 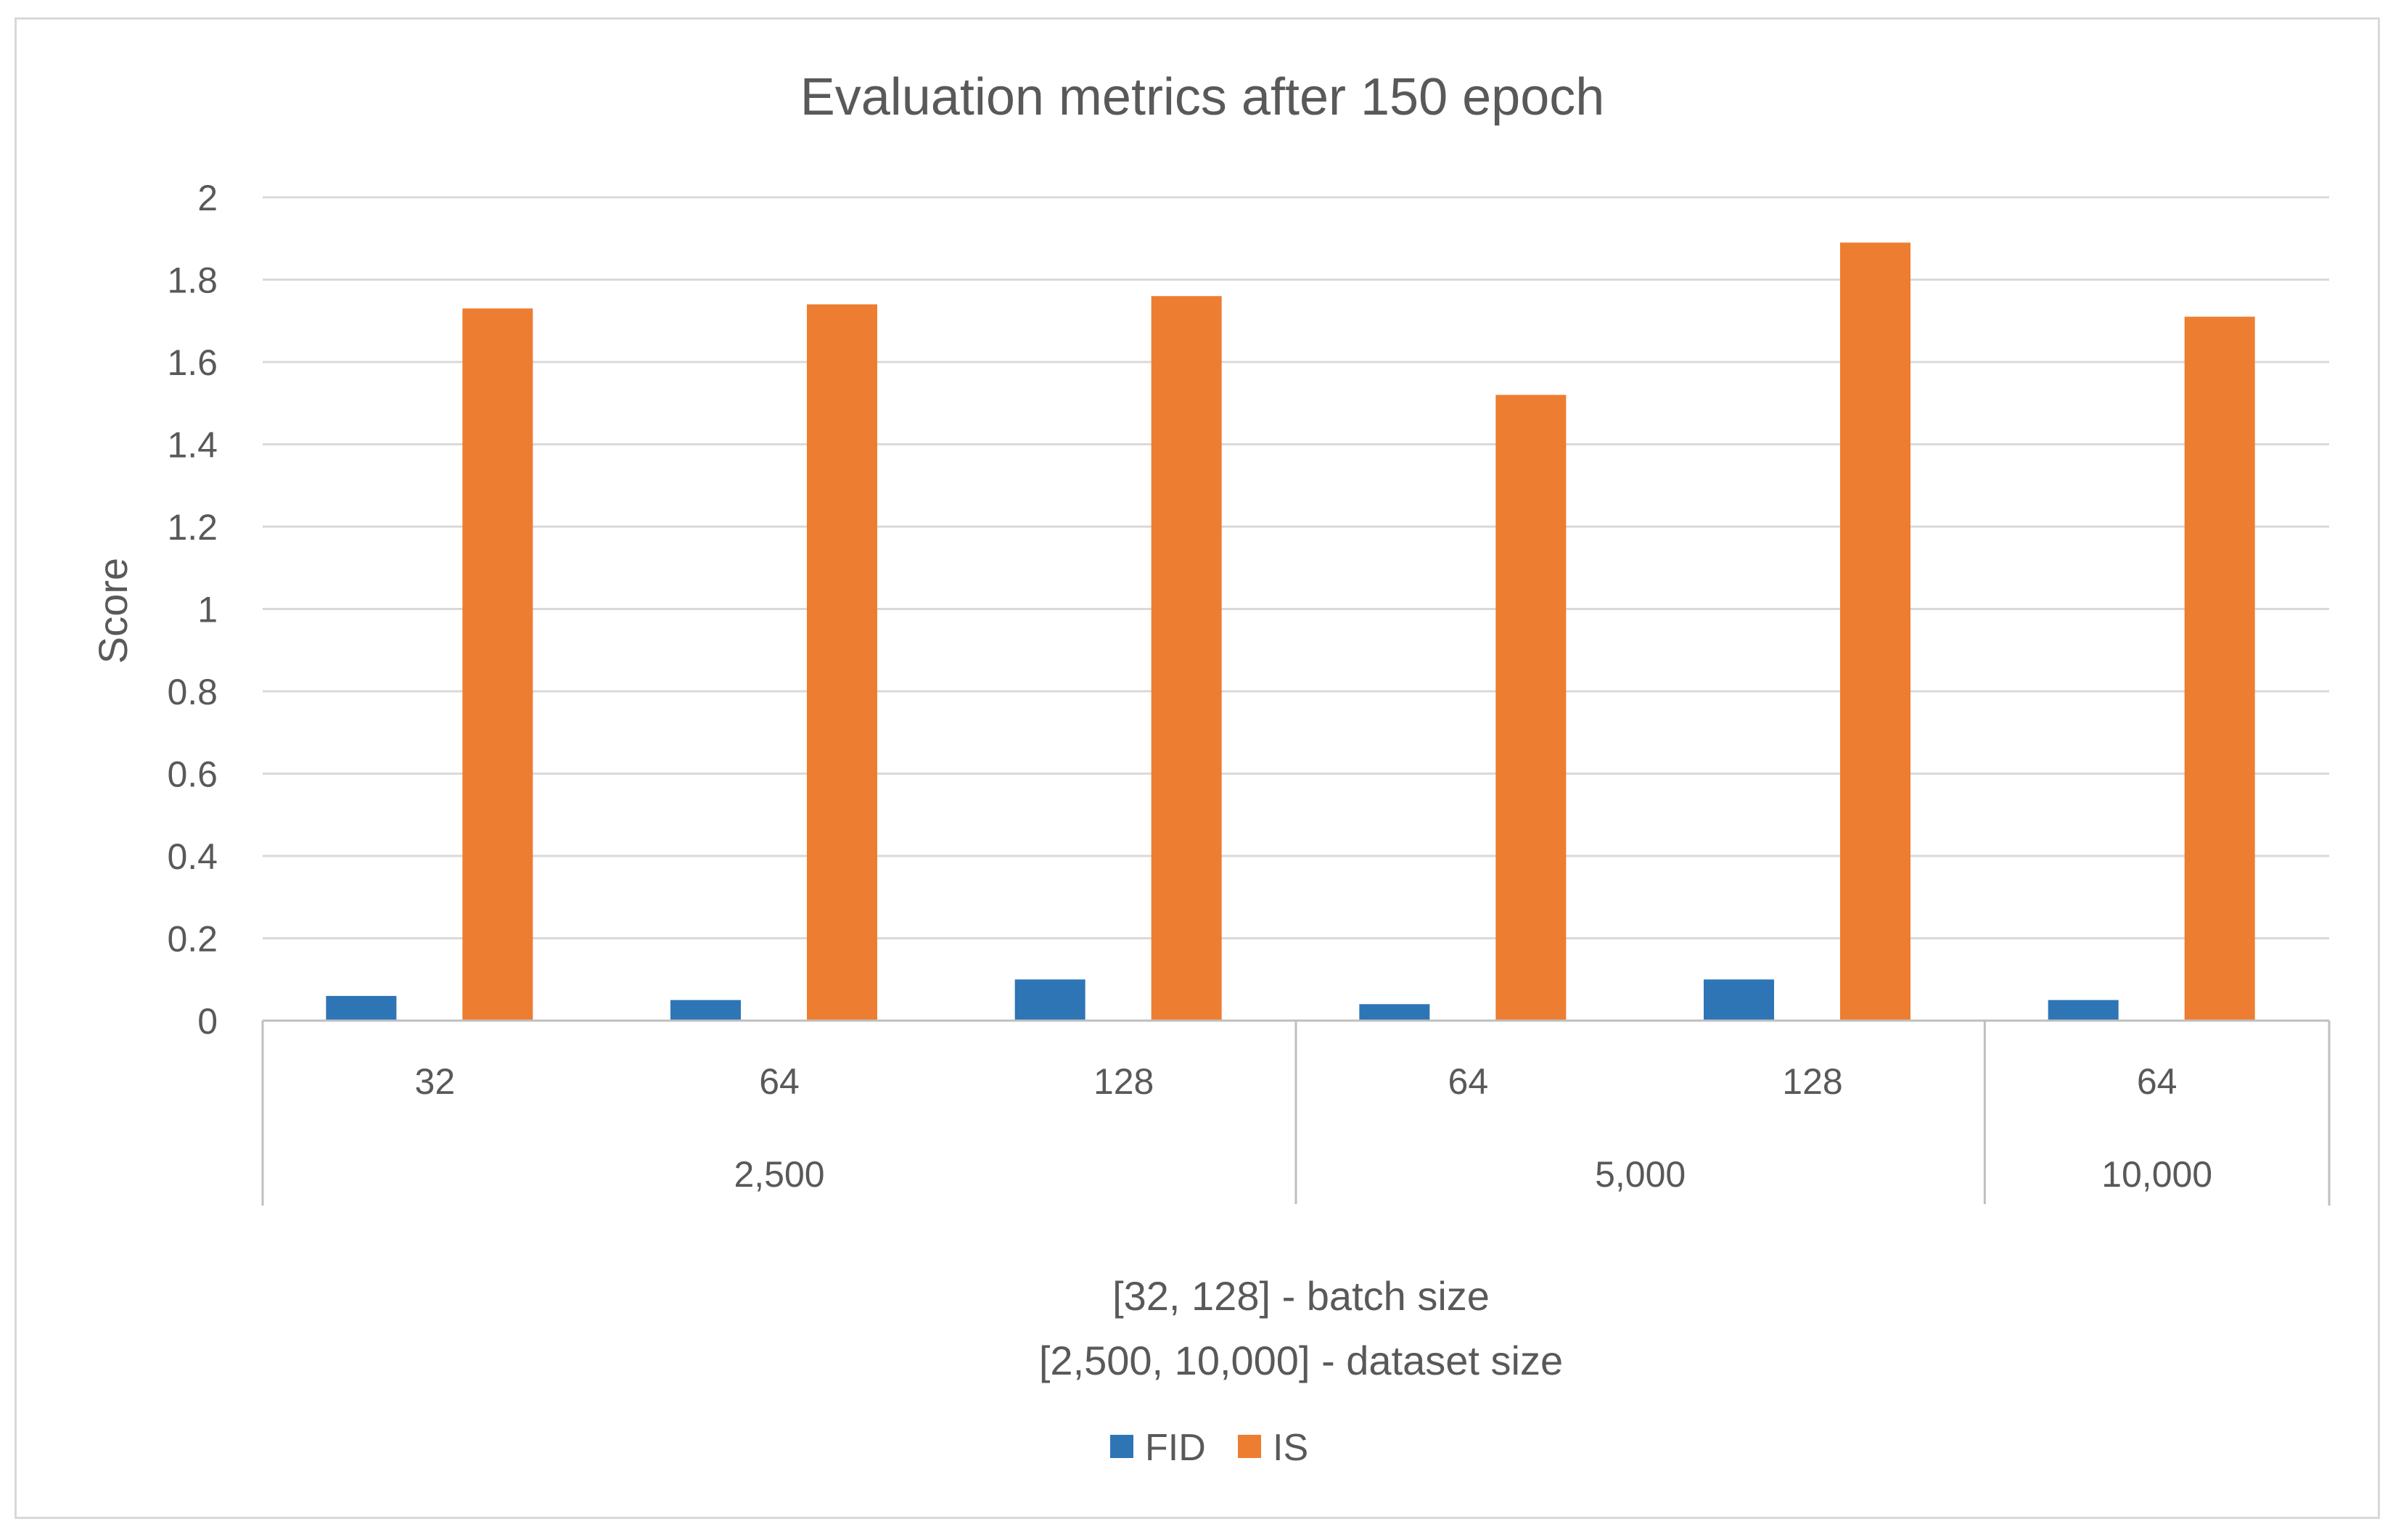 What do you see at coordinates (193, 280) in the screenshot?
I see `y-tick-label: 1.8` at bounding box center [193, 280].